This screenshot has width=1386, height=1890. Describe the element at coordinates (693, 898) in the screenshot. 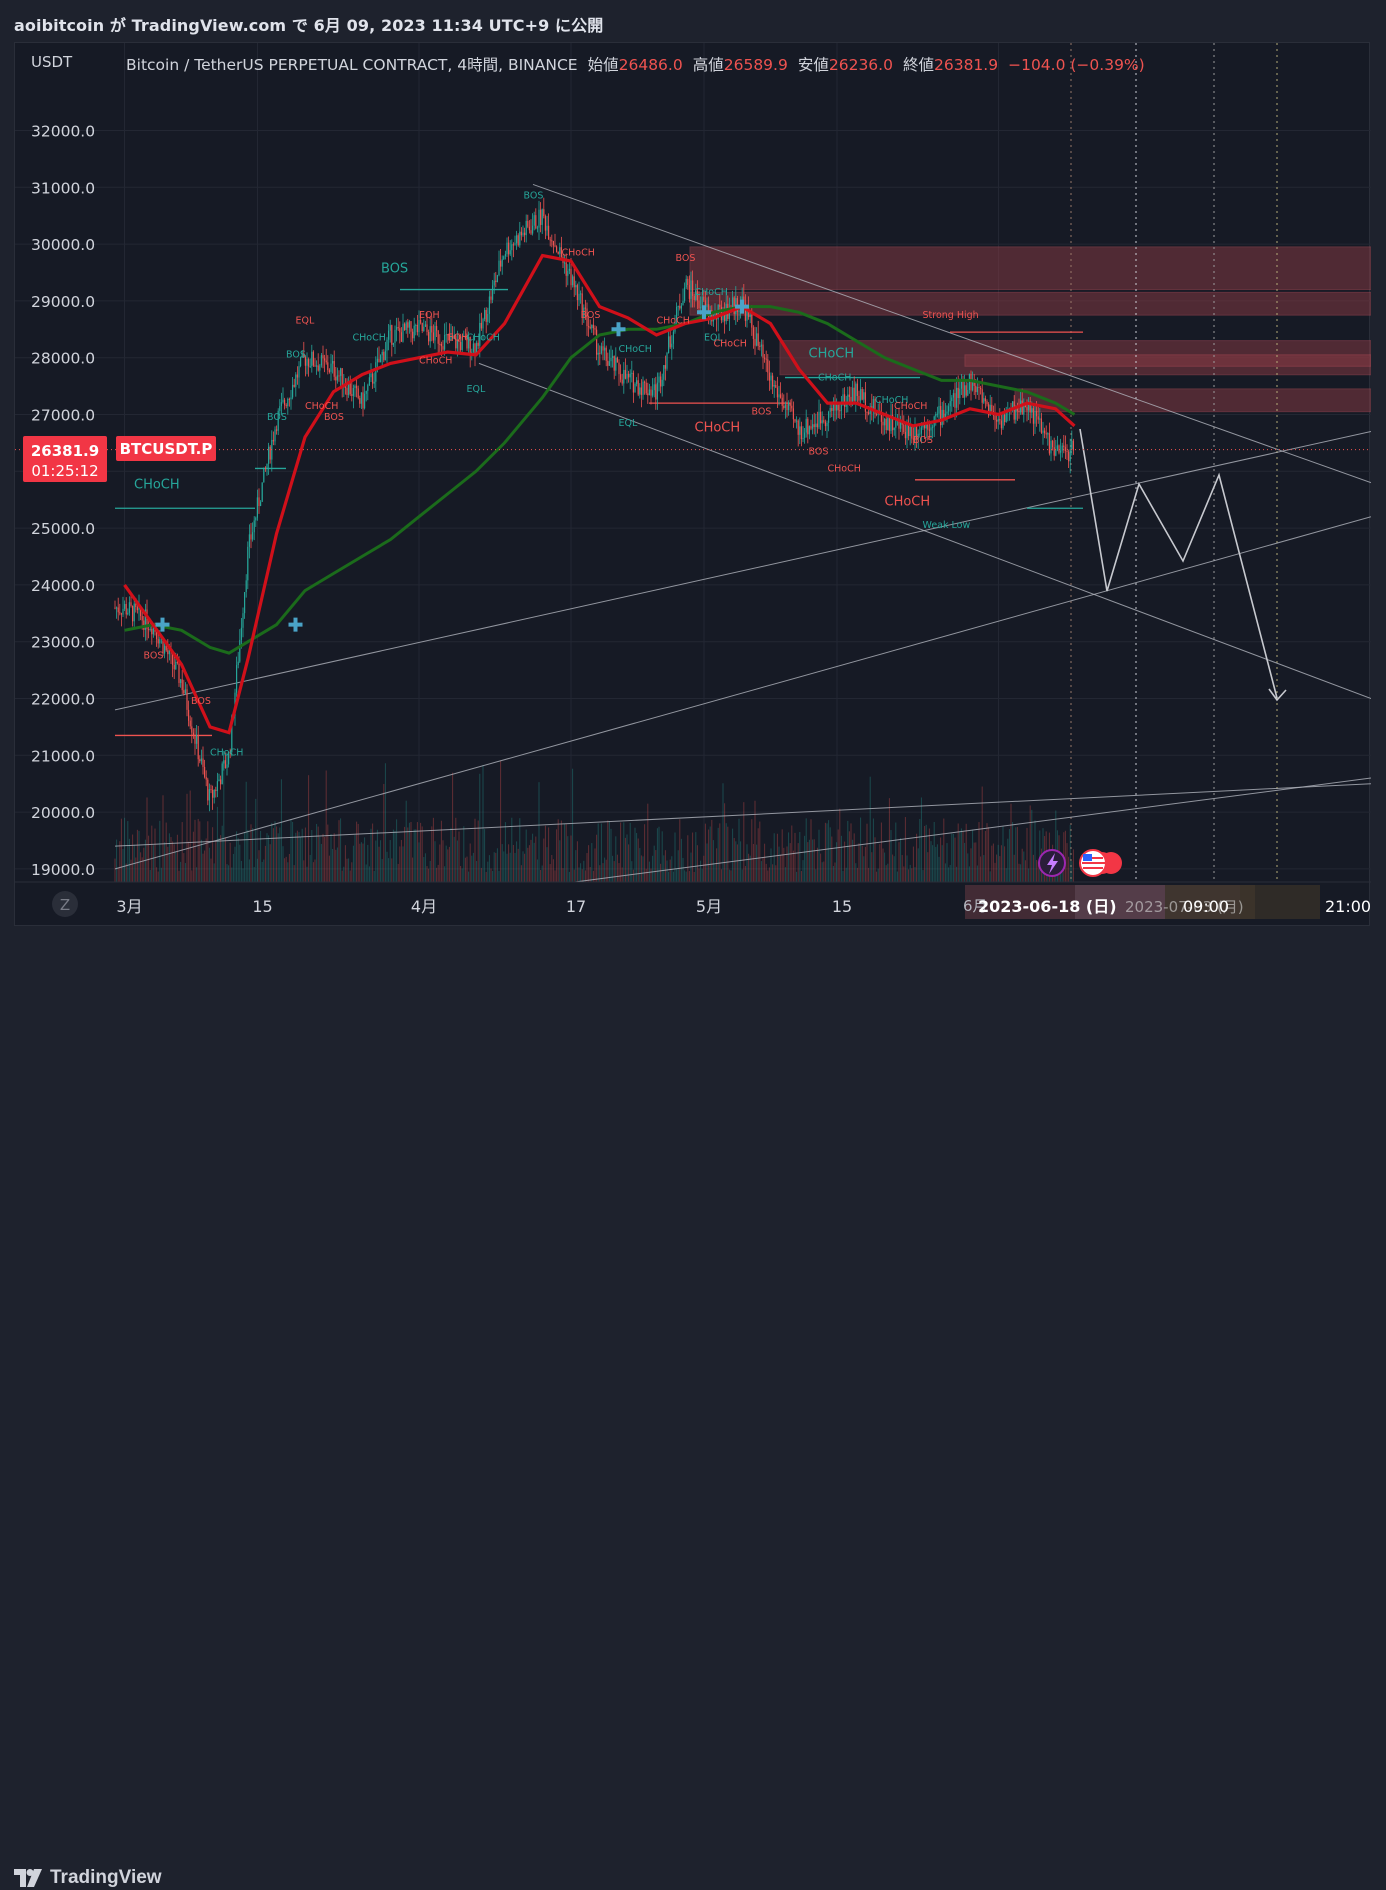

I see `time-axis: 3月 15 4月 17 5月 15` at that location.